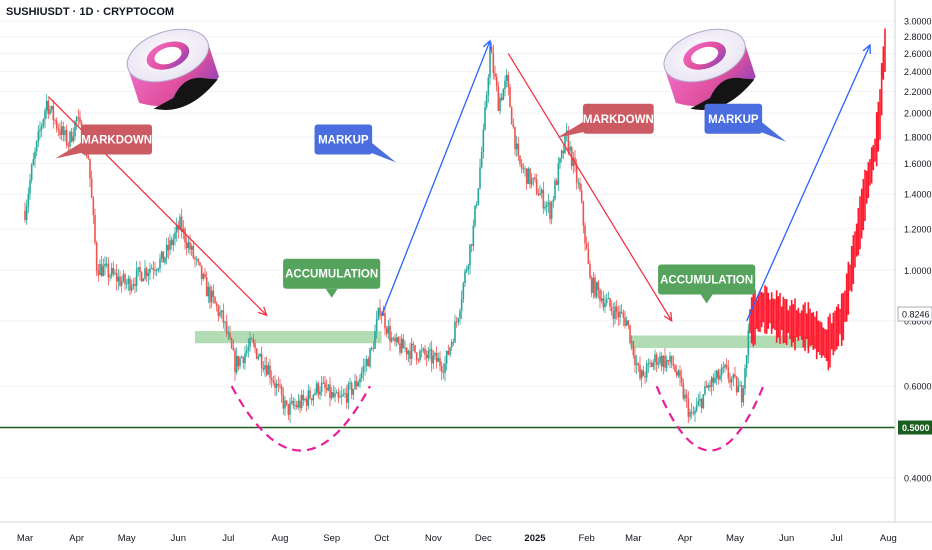 The width and height of the screenshot is (932, 550). What do you see at coordinates (127, 538) in the screenshot?
I see `time-tick-label: May` at bounding box center [127, 538].